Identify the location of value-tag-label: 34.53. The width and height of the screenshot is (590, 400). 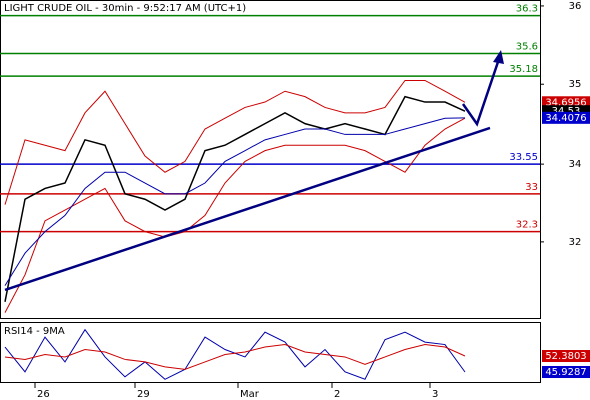
(566, 111).